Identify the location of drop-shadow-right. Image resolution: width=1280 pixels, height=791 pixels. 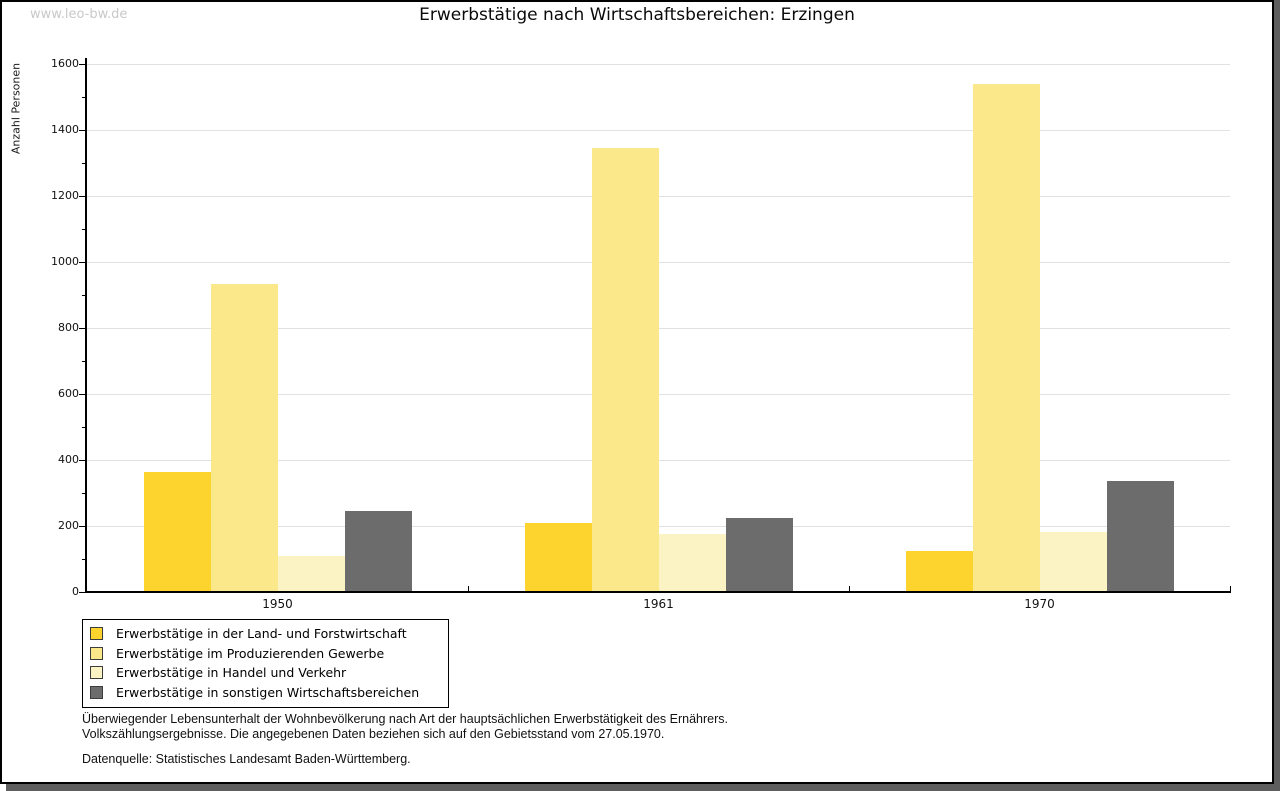
(1277, 395).